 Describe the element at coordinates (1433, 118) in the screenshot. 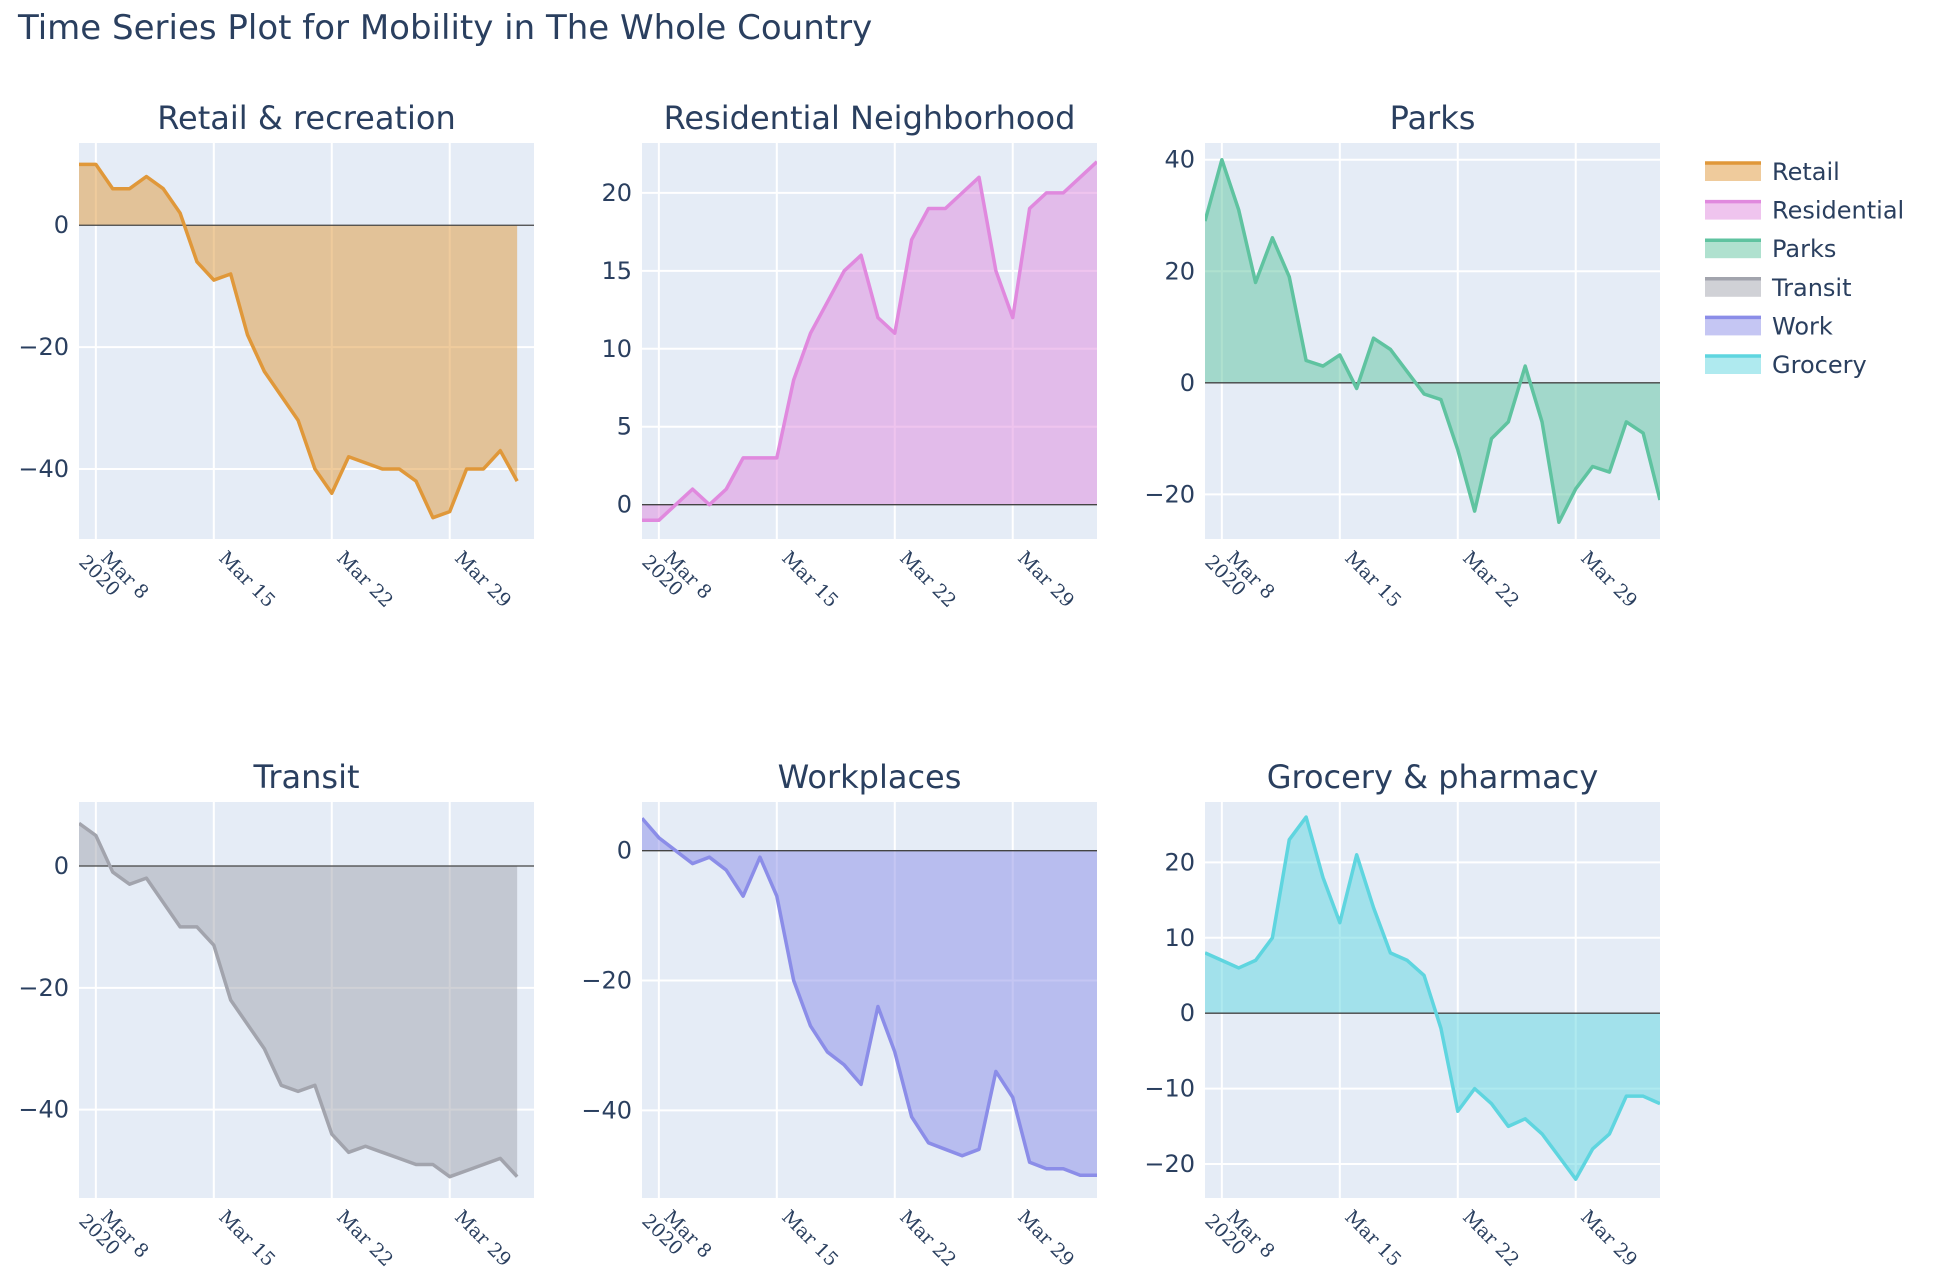

I see `subplot-title: Parks` at that location.